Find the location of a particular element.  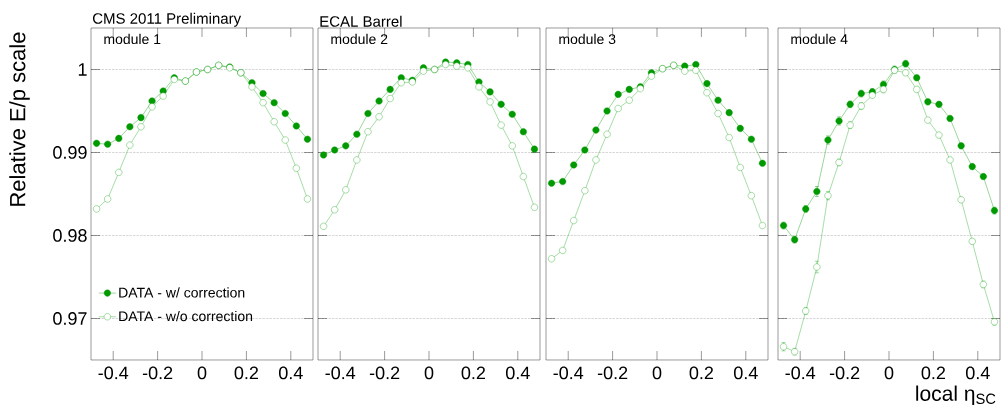

chart-title: module 2 is located at coordinates (359, 39).